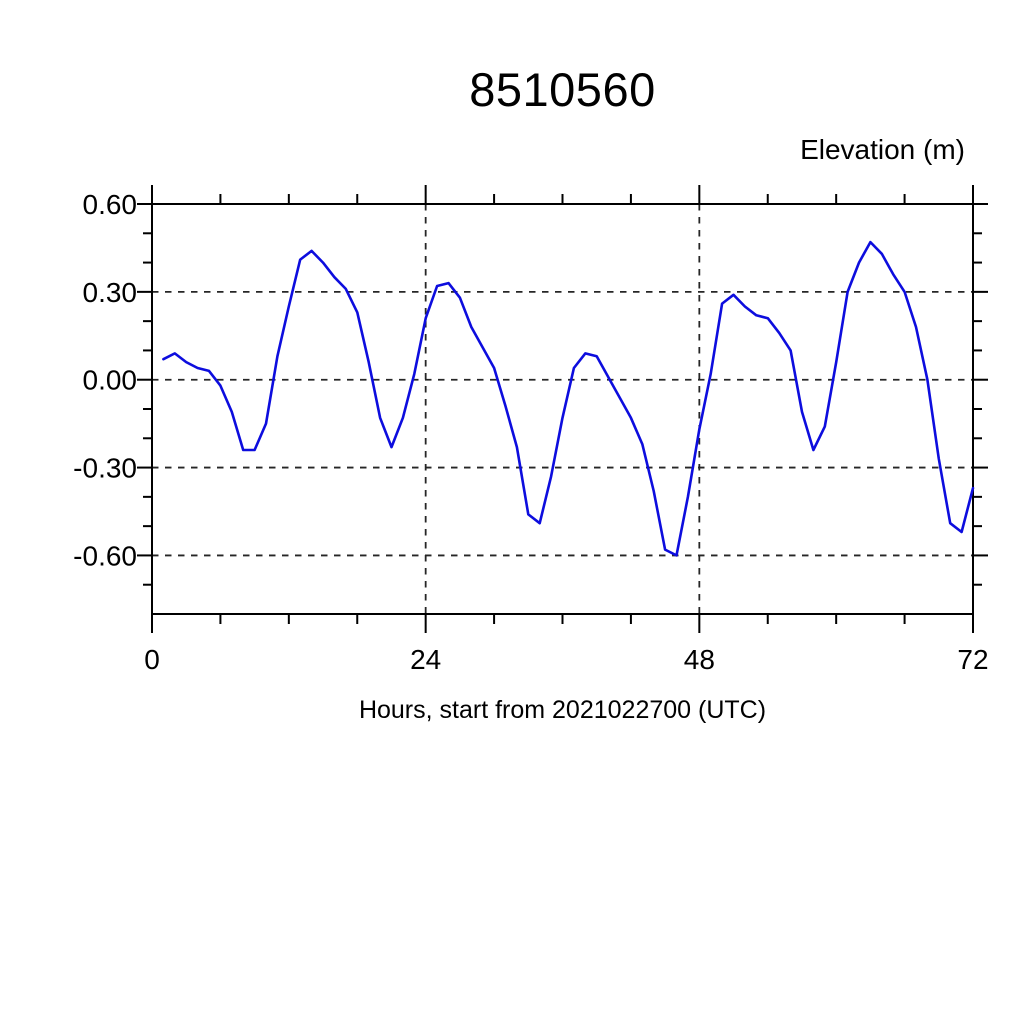  I want to click on y-axis-title: Elevation (m), so click(562, 150).